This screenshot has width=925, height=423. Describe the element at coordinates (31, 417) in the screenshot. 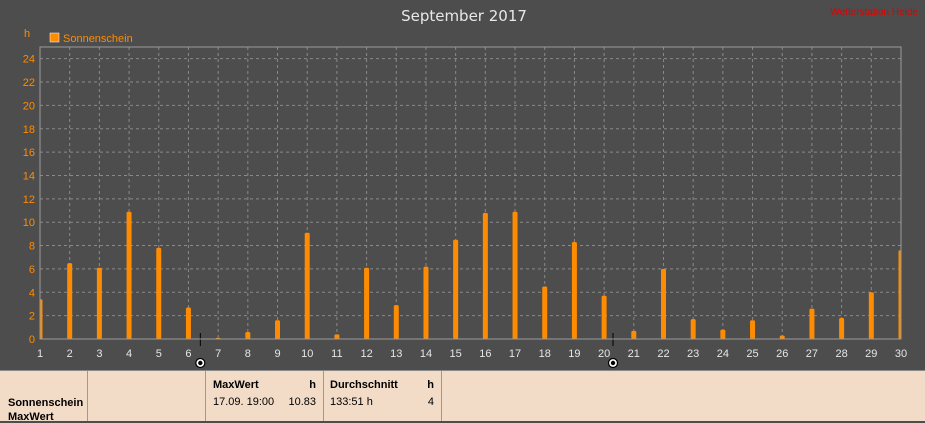

I see `summary-row-label-2: MaxWert` at that location.